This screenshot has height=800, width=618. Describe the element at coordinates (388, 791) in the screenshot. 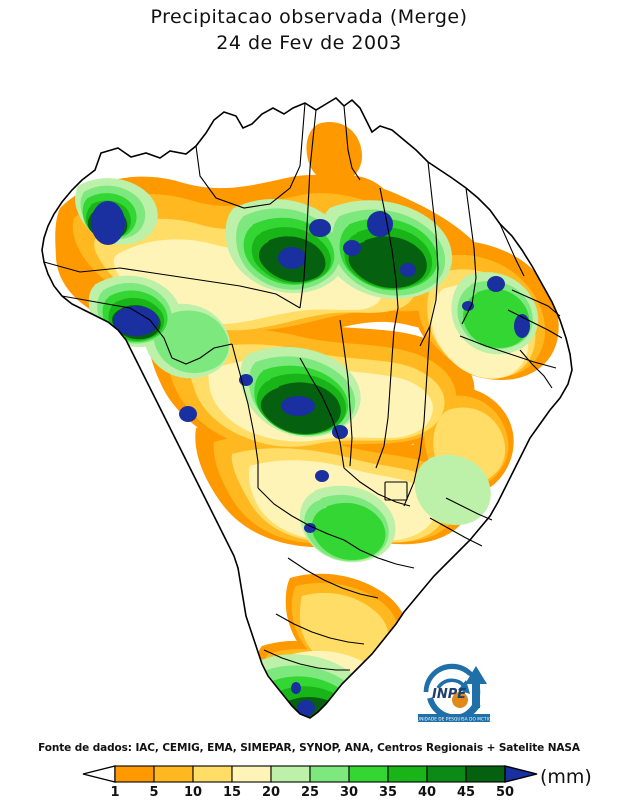

I see `colorbar-tick-35: 35` at that location.